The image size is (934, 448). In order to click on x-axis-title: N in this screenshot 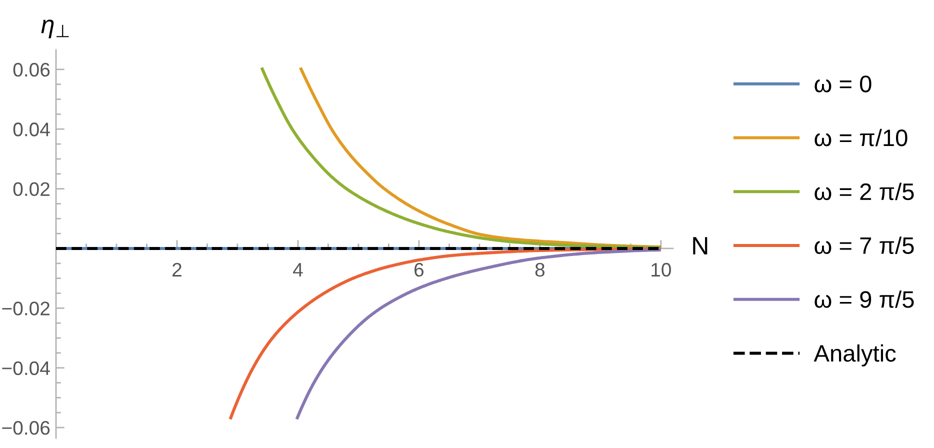, I will do `click(700, 245)`.